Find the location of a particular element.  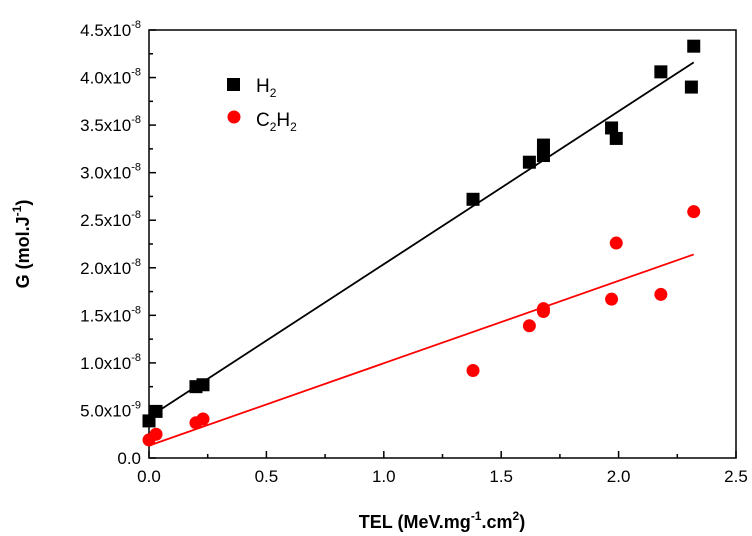

legend-label-c2h2: C2H2 is located at coordinates (276, 122).